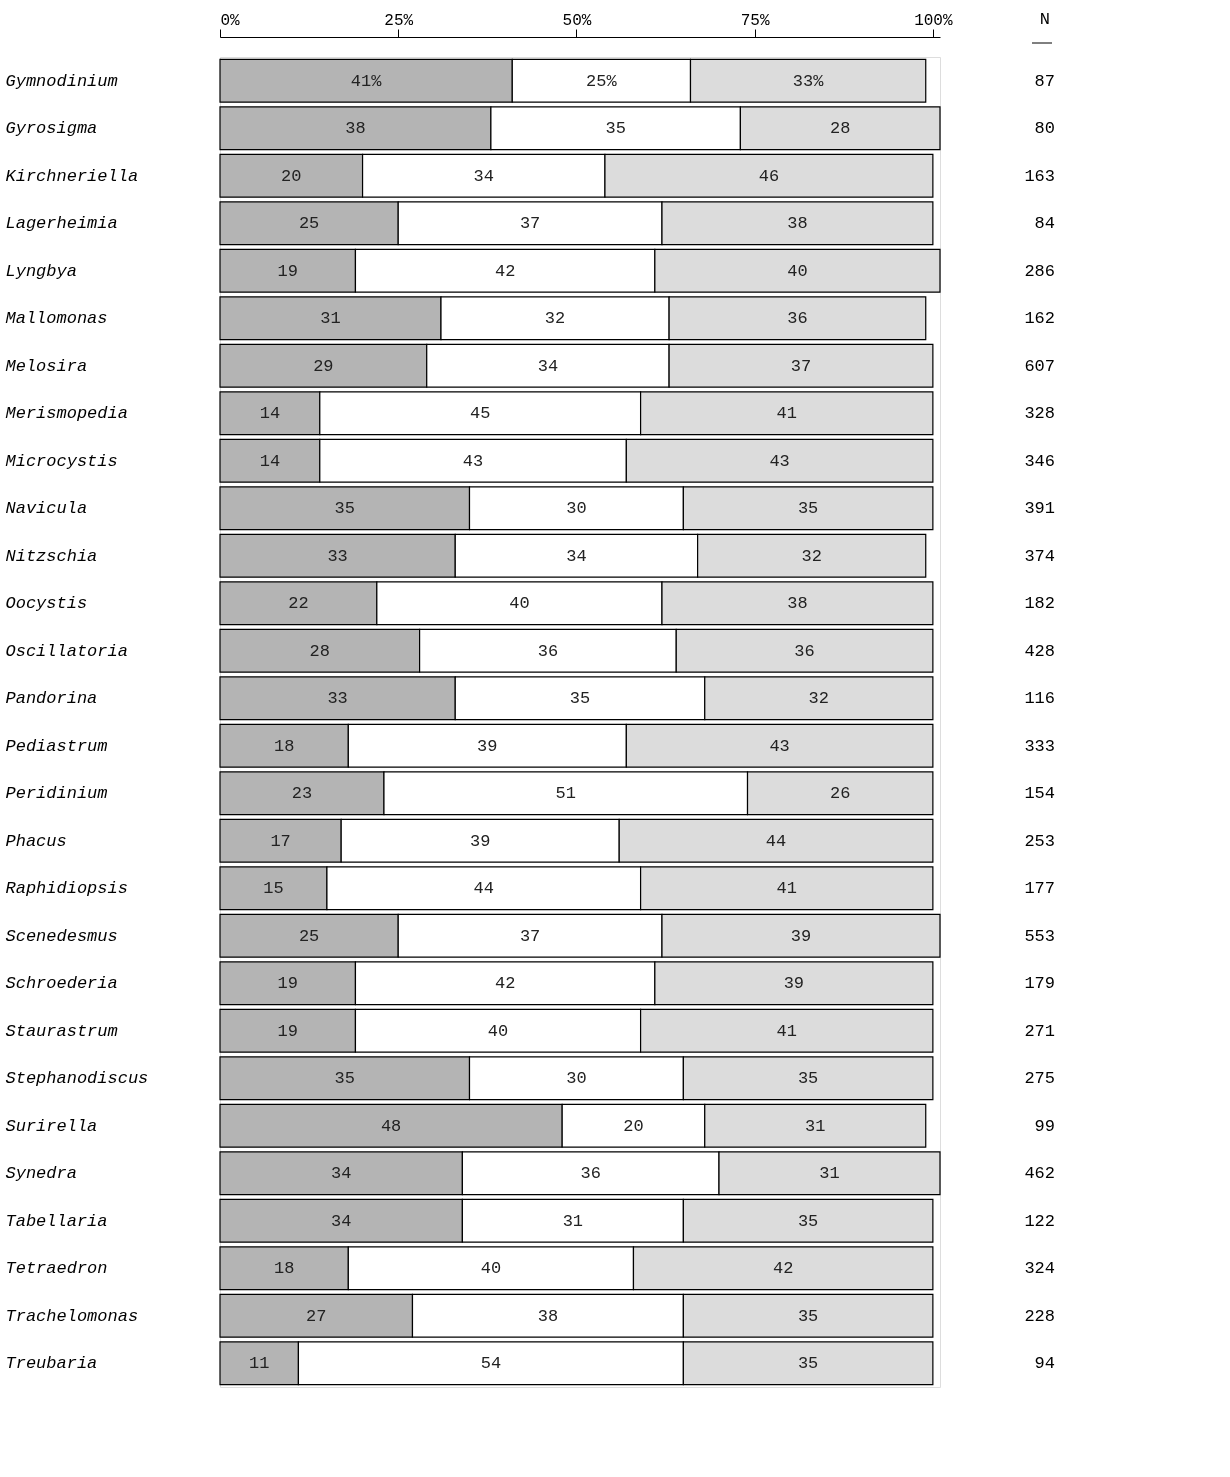  Describe the element at coordinates (577, 20) in the screenshot. I see `x-tick-label: 50%` at that location.